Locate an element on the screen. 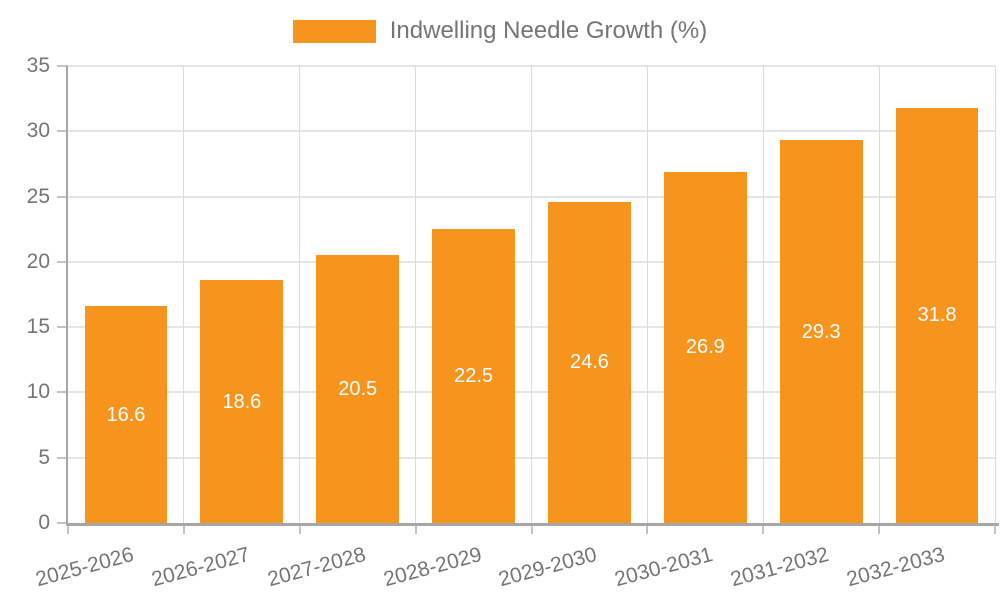 This screenshot has height=600, width=1000. x-axis-line is located at coordinates (532, 524).